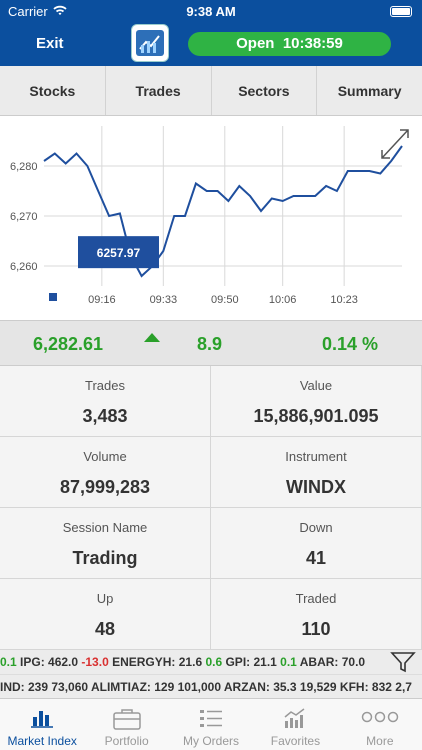 The width and height of the screenshot is (422, 750). I want to click on stat-value: 110, so click(316, 629).